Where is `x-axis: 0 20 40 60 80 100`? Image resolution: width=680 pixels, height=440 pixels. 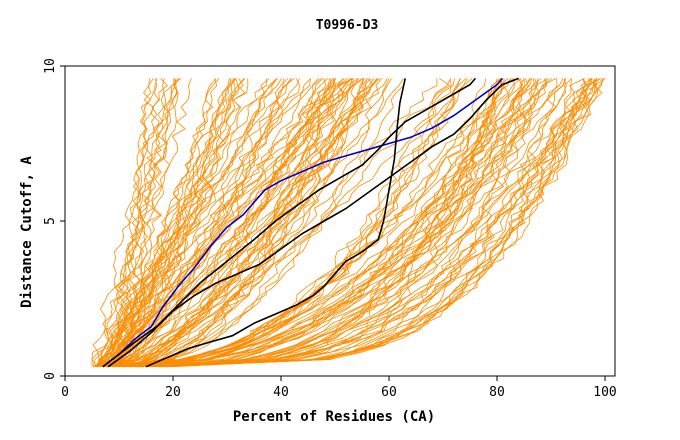
x-axis: 0 20 40 60 80 100 is located at coordinates (339, 388).